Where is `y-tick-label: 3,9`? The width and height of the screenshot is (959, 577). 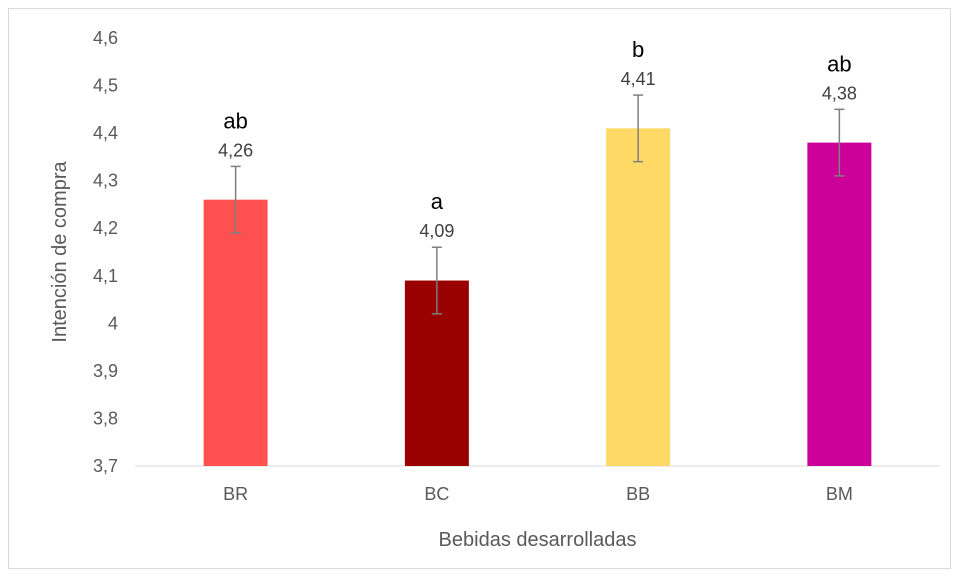 y-tick-label: 3,9 is located at coordinates (105, 371).